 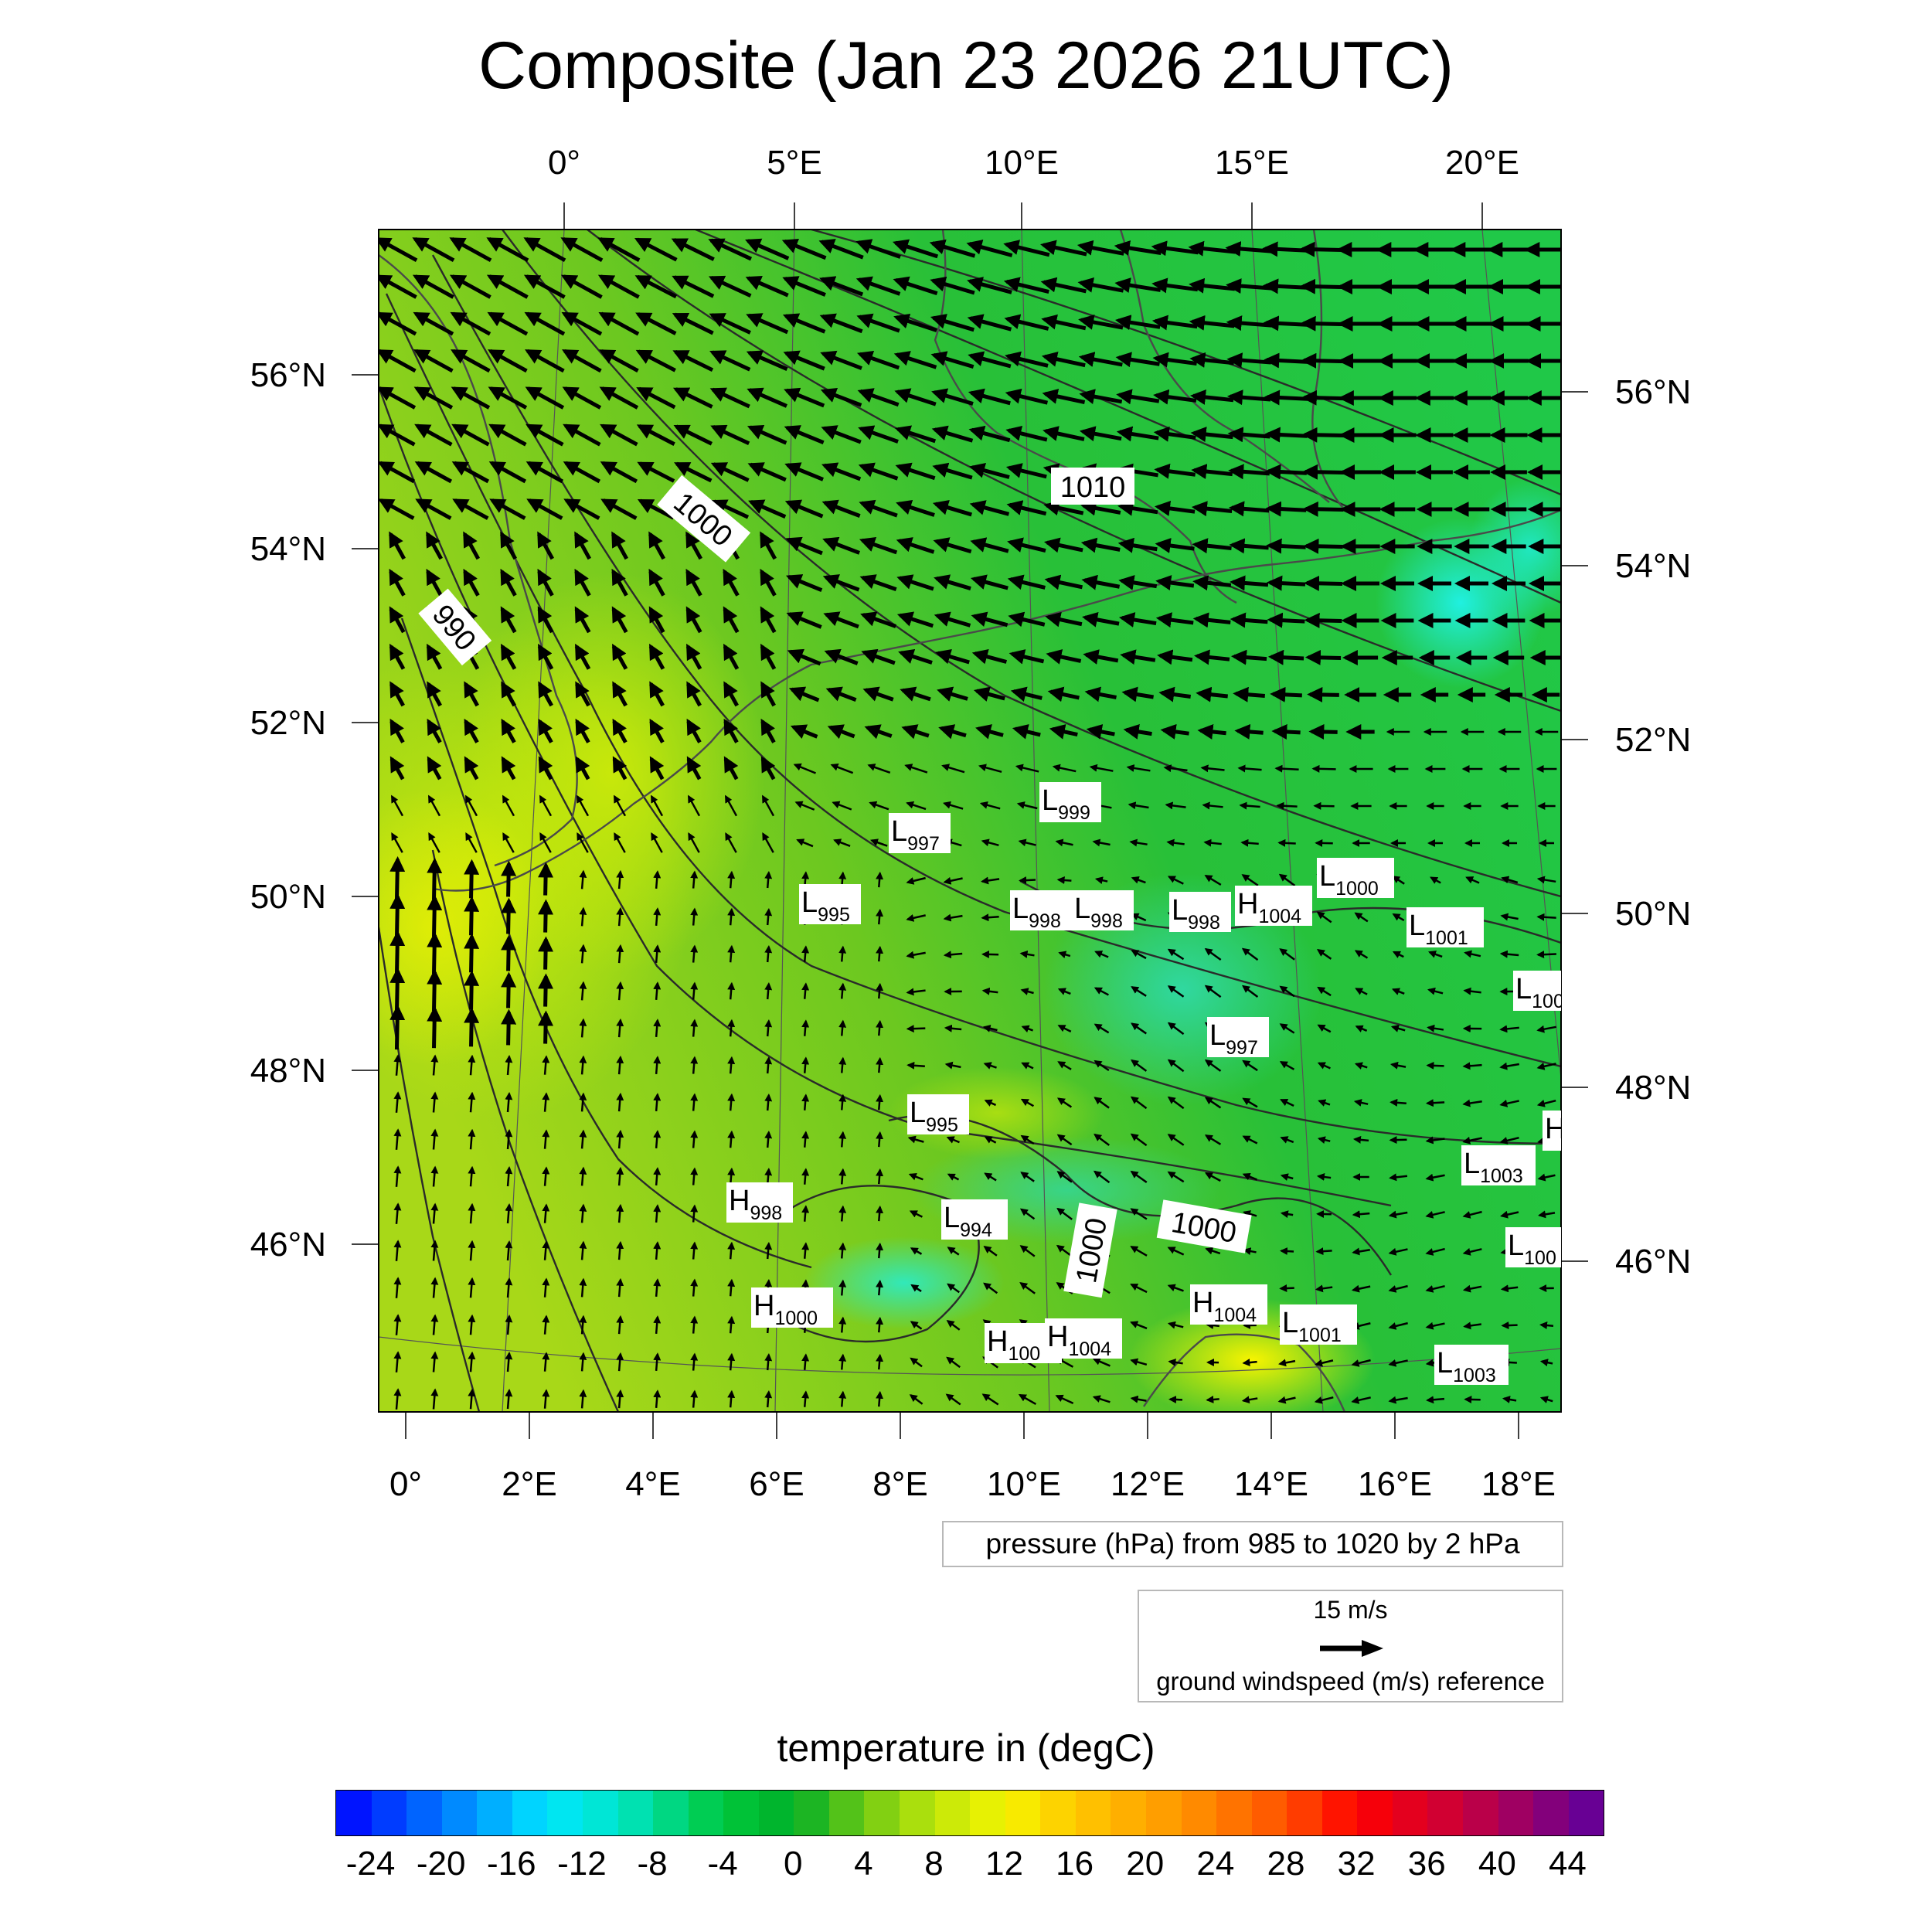 What do you see at coordinates (1013, 1345) in the screenshot?
I see `svg-text: H100` at bounding box center [1013, 1345].